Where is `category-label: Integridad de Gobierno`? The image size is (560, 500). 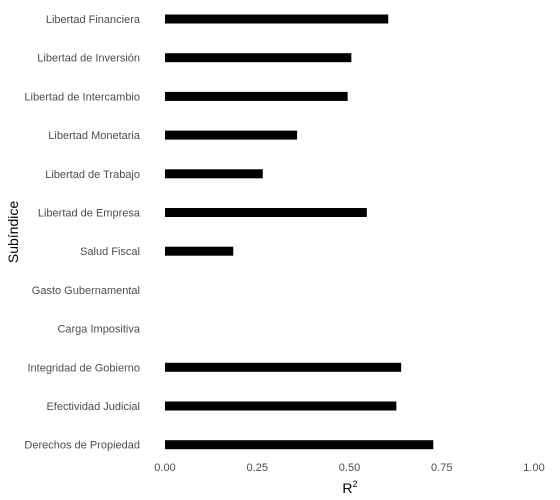
category-label: Integridad de Gobierno is located at coordinates (83, 368).